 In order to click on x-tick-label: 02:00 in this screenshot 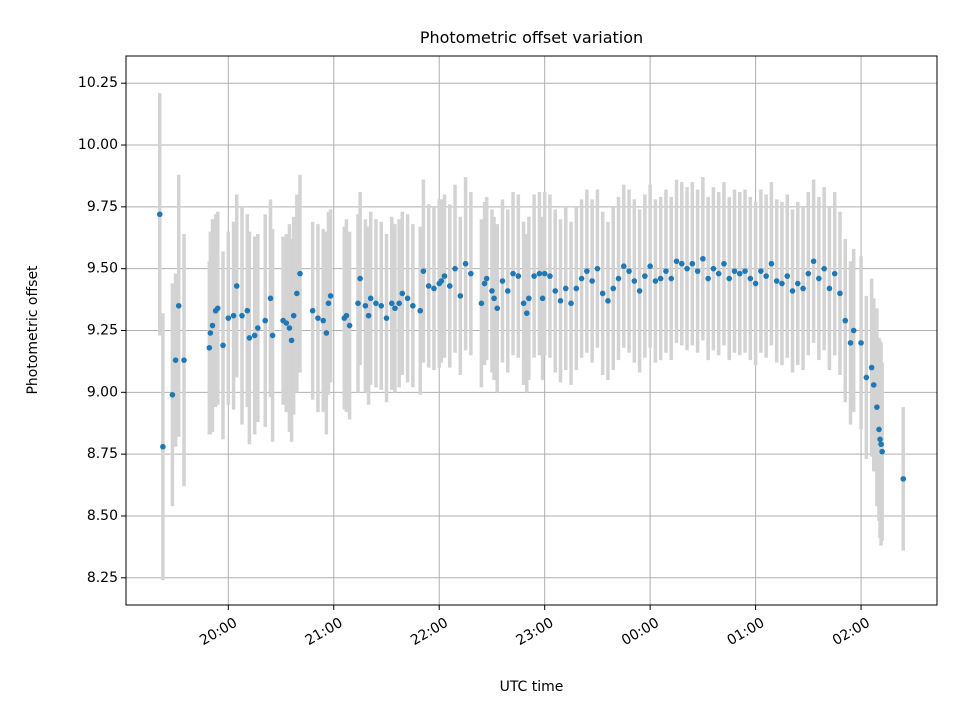, I will do `click(851, 632)`.